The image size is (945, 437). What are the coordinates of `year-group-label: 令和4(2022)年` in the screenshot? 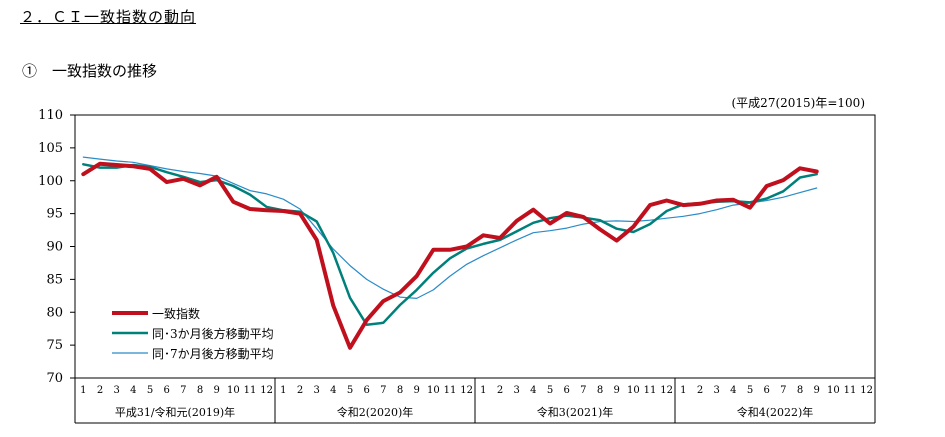 It's located at (775, 412).